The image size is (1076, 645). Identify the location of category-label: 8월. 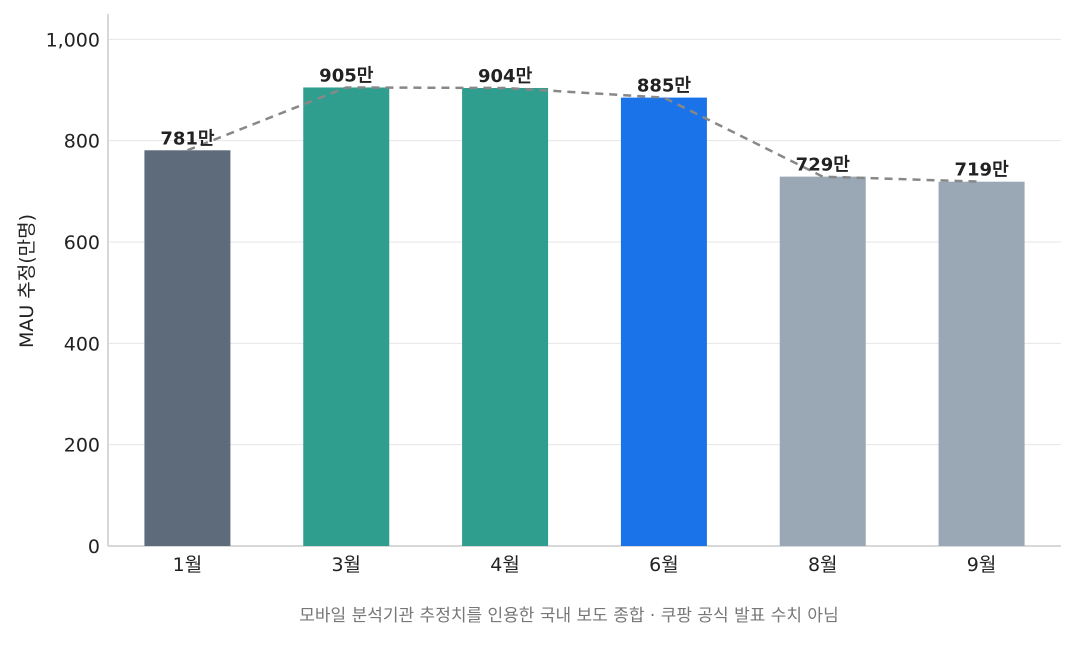
(823, 565).